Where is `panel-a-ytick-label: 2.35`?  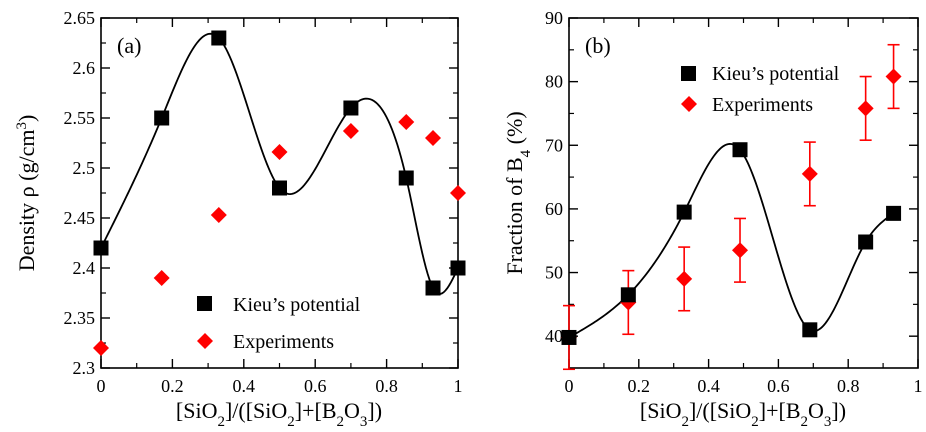 panel-a-ytick-label: 2.35 is located at coordinates (80, 318).